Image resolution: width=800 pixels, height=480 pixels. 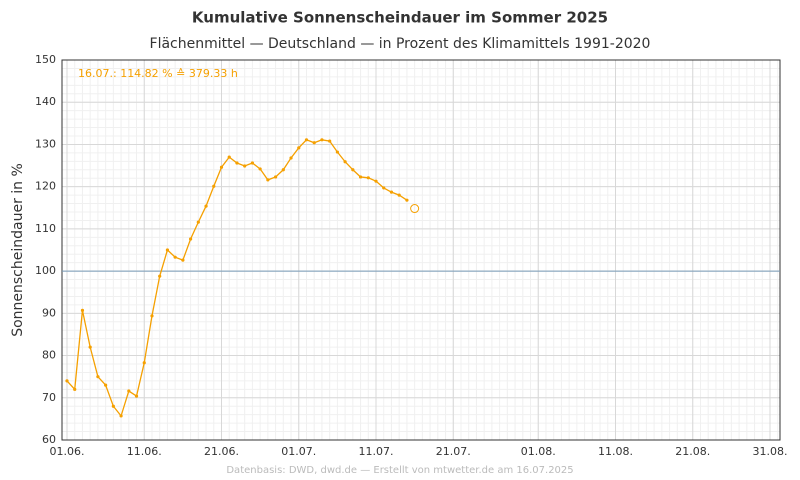 I want to click on y-tick-label: 80, so click(x=49, y=355).